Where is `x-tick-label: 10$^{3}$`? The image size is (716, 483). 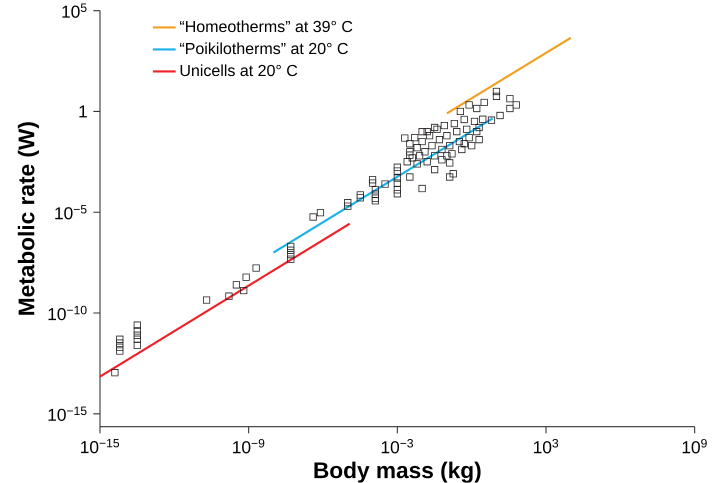 x-tick-label: 10$^{3}$ is located at coordinates (546, 446).